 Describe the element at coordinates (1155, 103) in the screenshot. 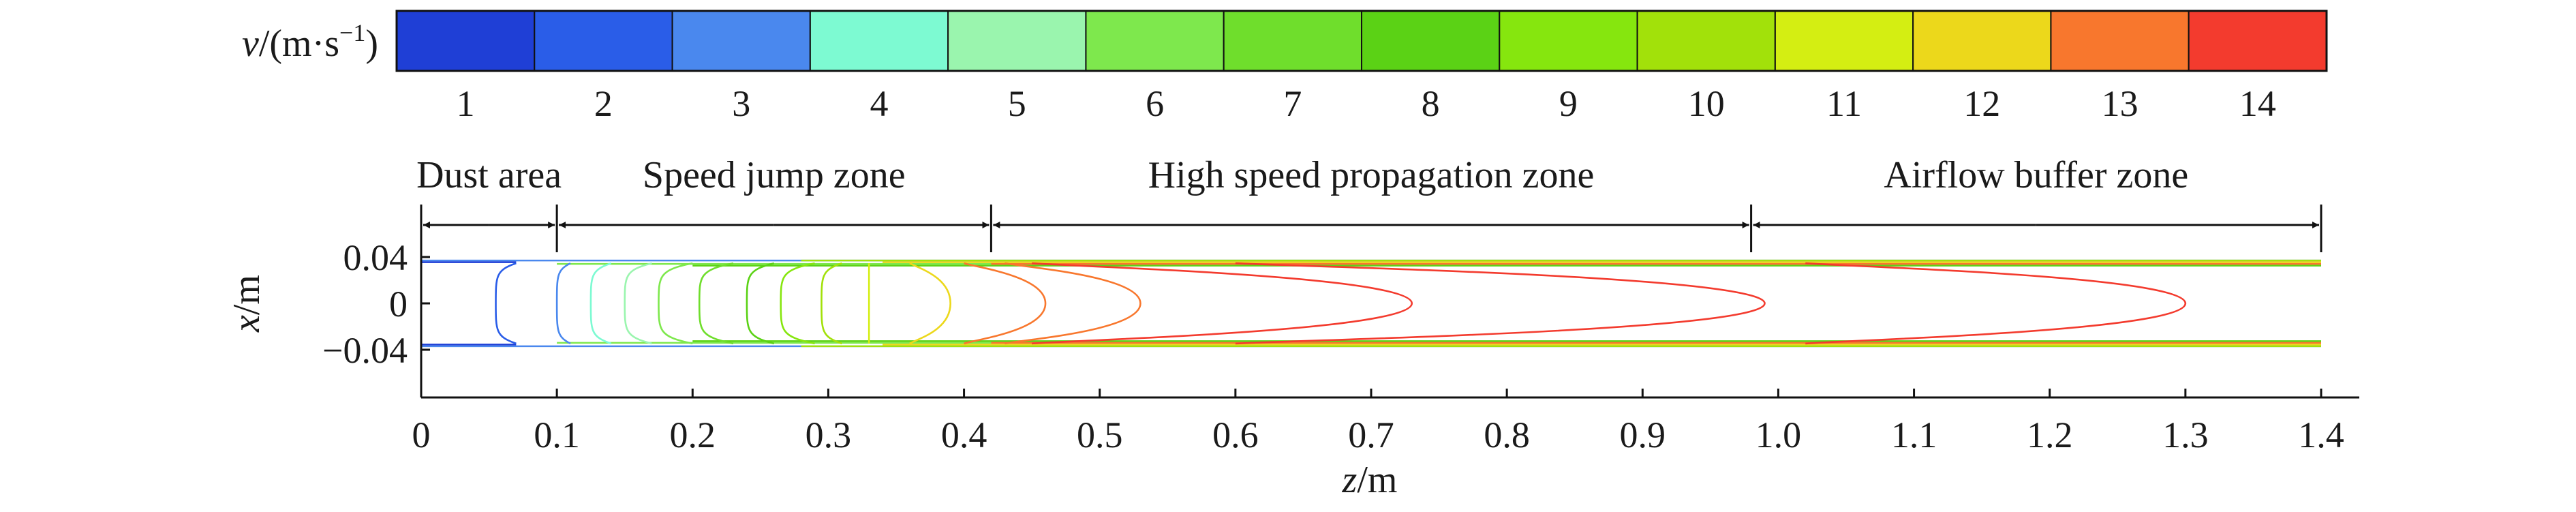

I see `colorbar-tick-label: 6` at that location.